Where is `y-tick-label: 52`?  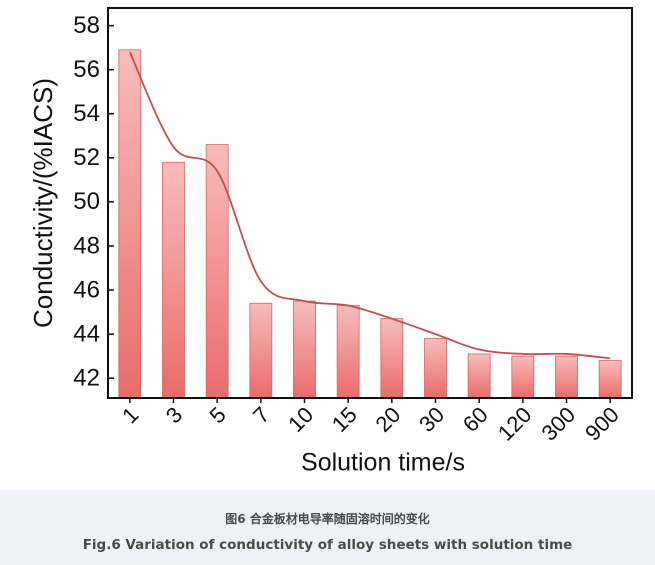 y-tick-label: 52 is located at coordinates (86, 157).